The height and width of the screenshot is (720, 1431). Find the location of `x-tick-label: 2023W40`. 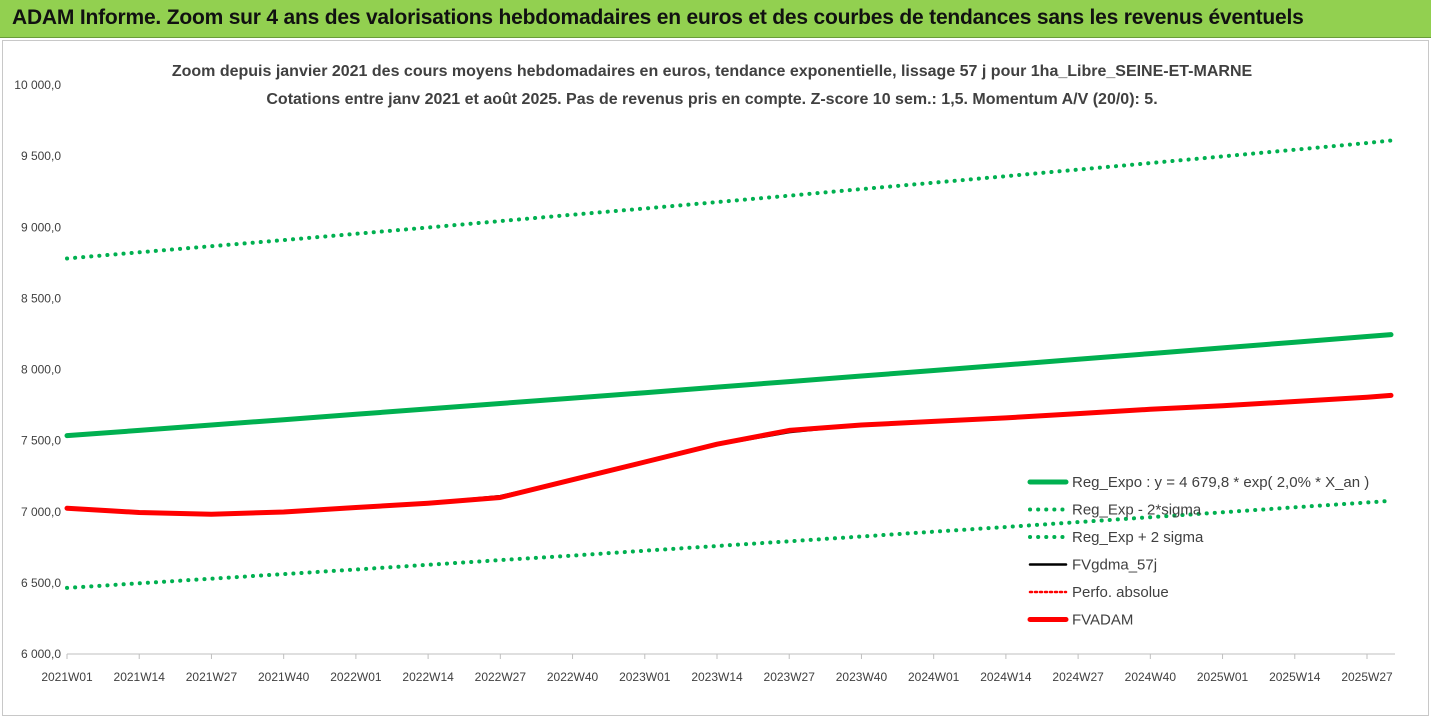

x-tick-label: 2023W40 is located at coordinates (862, 677).